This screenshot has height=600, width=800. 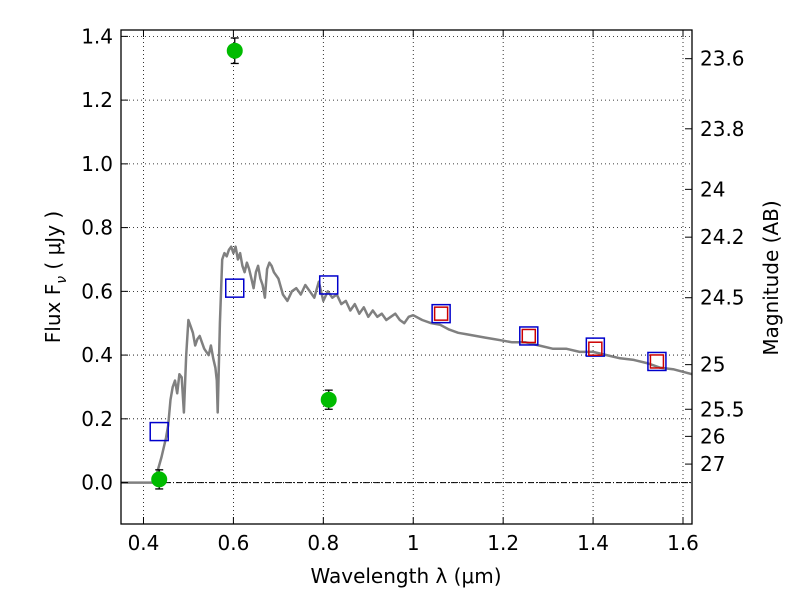 What do you see at coordinates (97, 36) in the screenshot?
I see `y-tick-label: 1.4` at bounding box center [97, 36].